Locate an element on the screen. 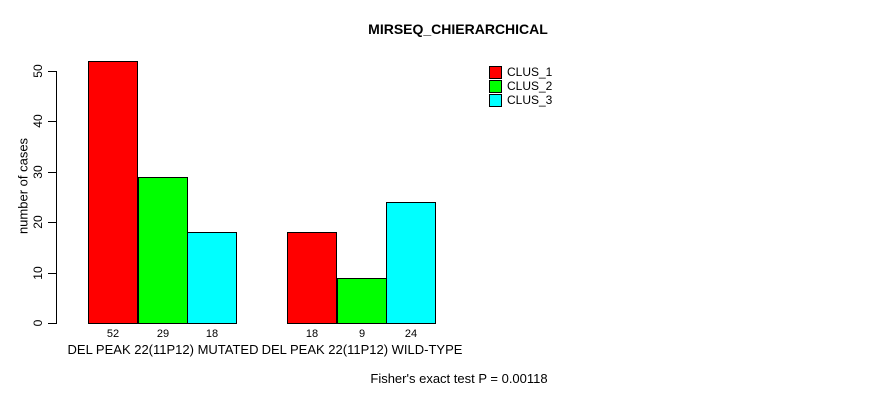 The width and height of the screenshot is (890, 400). y-tick-label: 50 is located at coordinates (38, 71).